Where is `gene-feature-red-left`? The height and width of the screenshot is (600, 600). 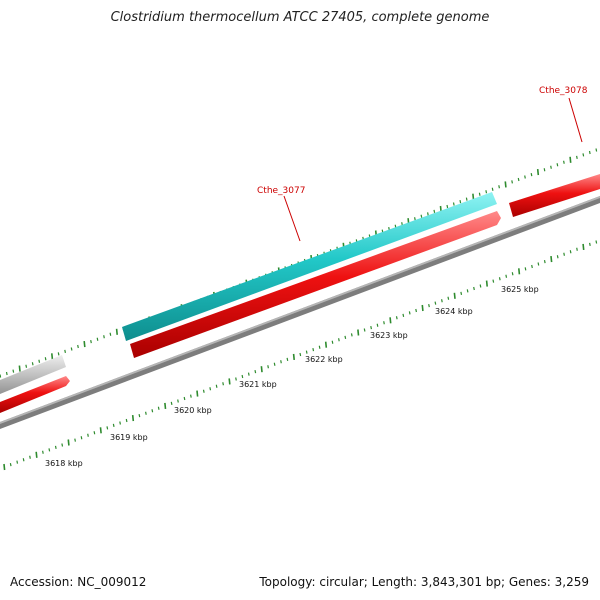 gene-feature-red-left is located at coordinates (35, 394).